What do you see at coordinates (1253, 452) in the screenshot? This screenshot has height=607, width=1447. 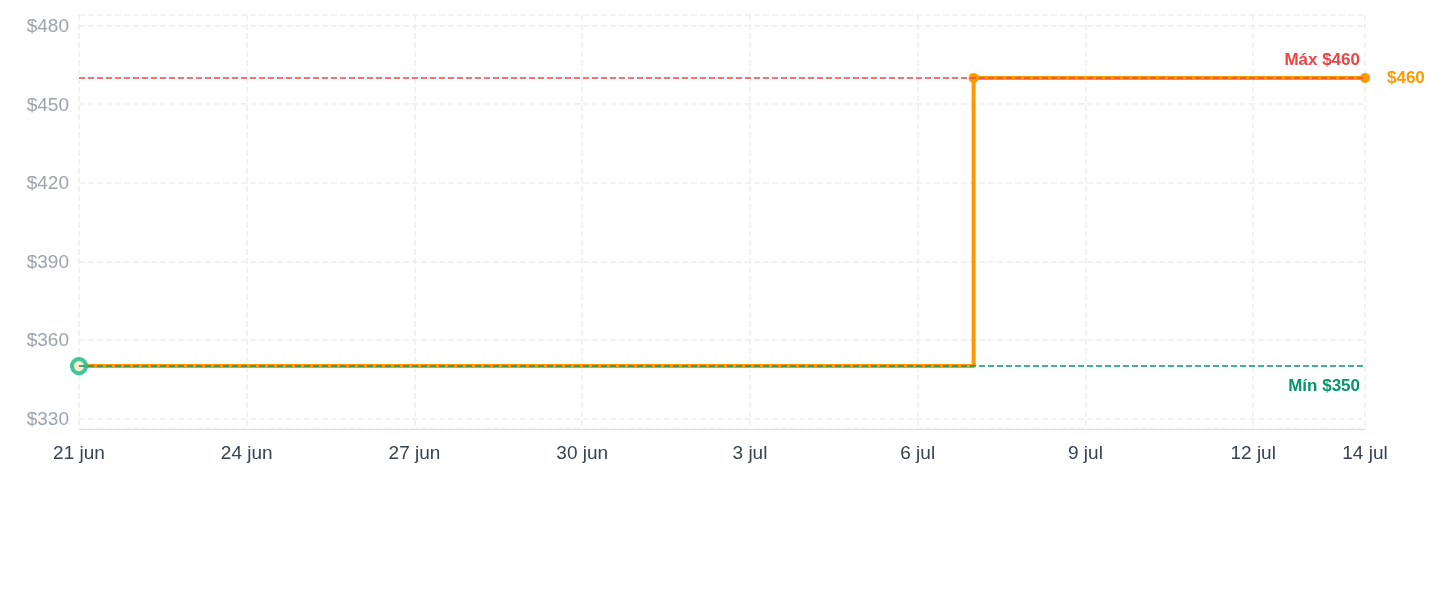 I see `x-tick-label: 12 jul` at bounding box center [1253, 452].